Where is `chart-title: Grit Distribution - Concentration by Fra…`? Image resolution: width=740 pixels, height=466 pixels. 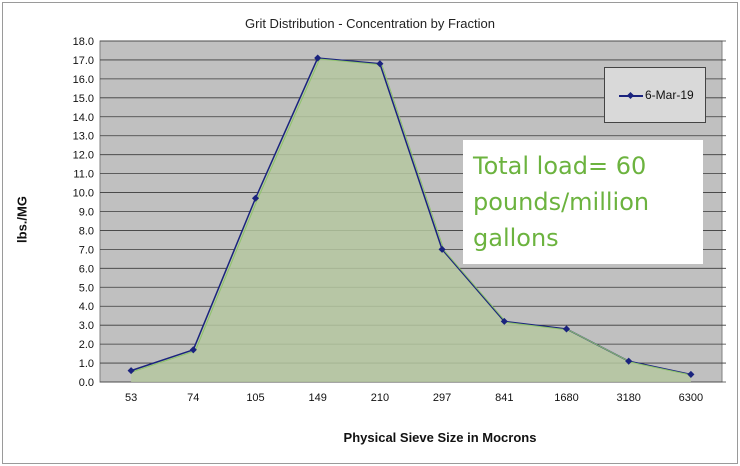 chart-title: Grit Distribution - Concentration by Fra… is located at coordinates (370, 23).